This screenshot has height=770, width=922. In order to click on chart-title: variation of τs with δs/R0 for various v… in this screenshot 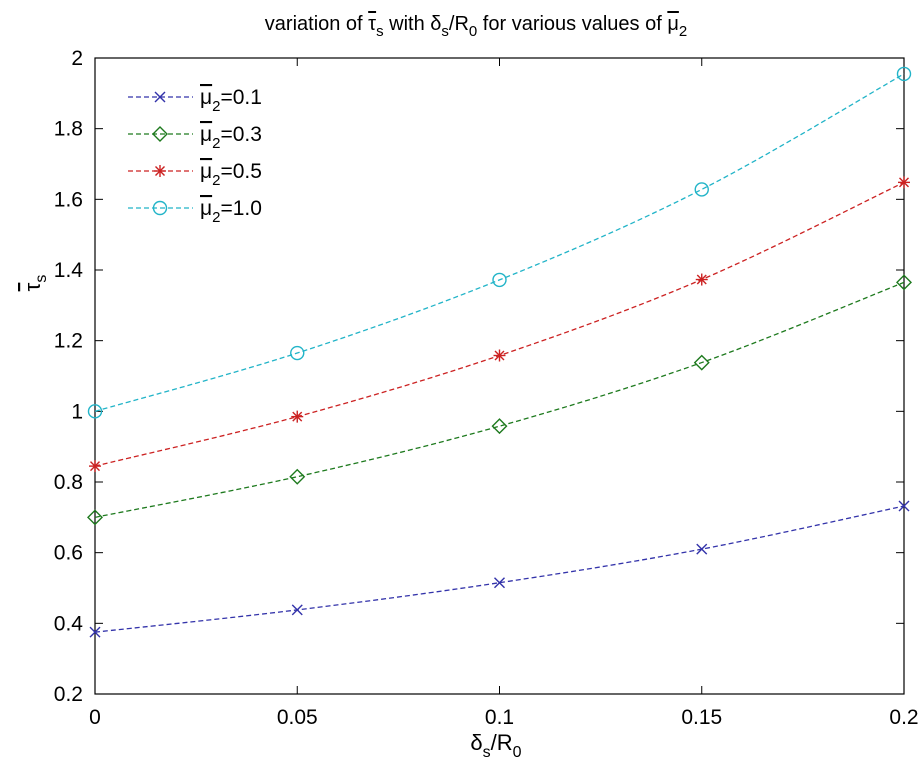, I will do `click(476, 26)`.